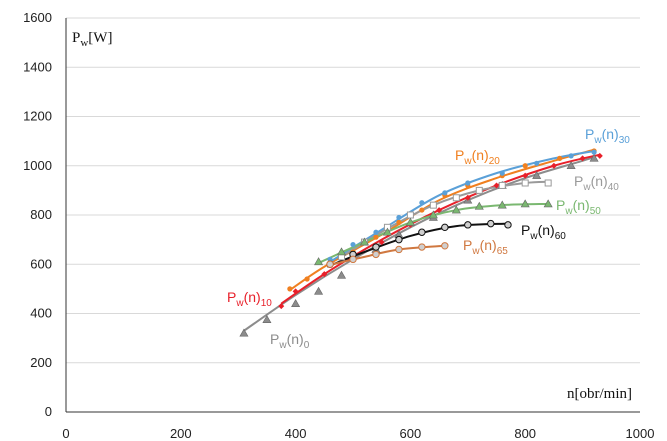 Image resolution: width=667 pixels, height=441 pixels. Describe the element at coordinates (640, 433) in the screenshot. I see `x-tick-label: 1000` at that location.